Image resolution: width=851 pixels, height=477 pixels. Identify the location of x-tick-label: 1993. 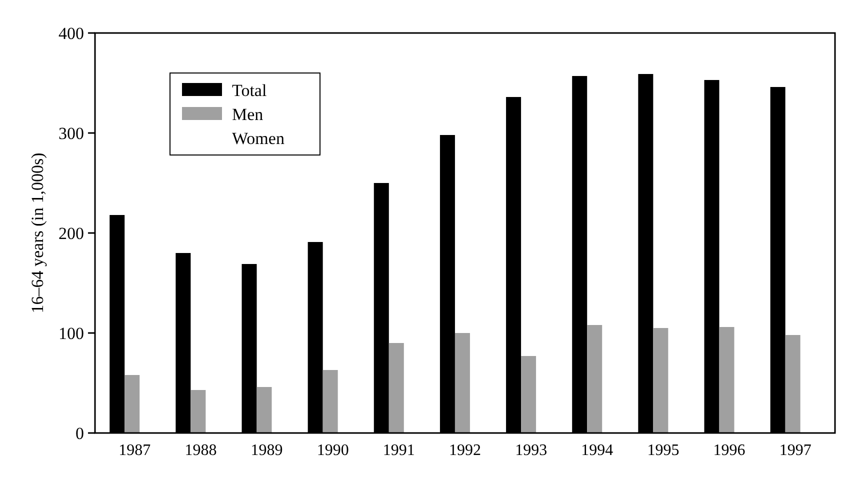
(531, 450).